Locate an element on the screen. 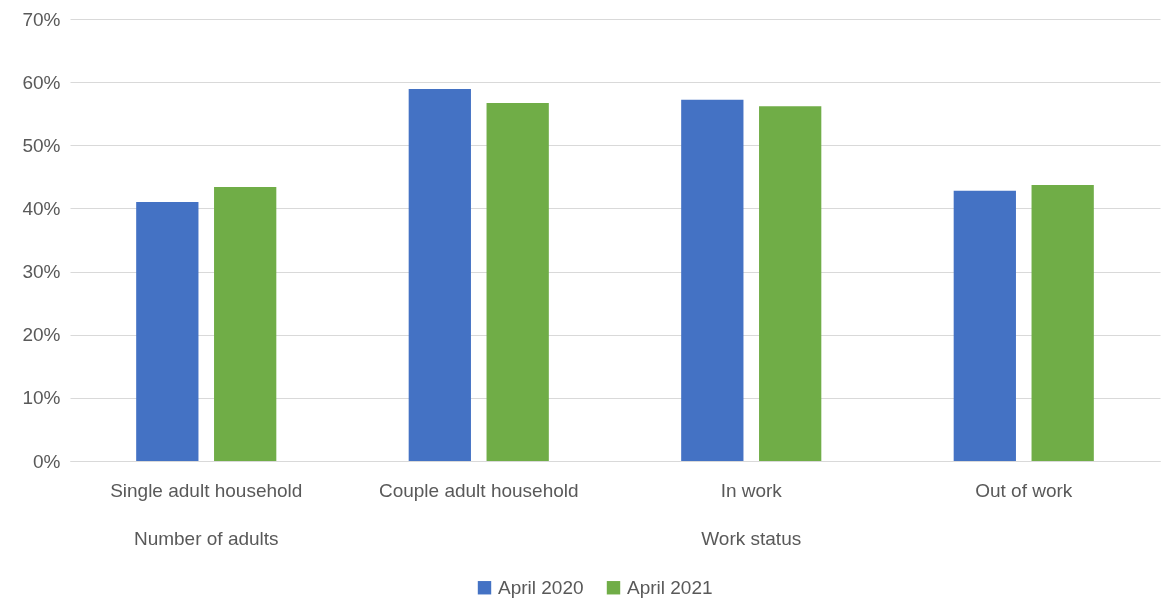 The height and width of the screenshot is (600, 1163). legend-label: April 2020 is located at coordinates (541, 587).